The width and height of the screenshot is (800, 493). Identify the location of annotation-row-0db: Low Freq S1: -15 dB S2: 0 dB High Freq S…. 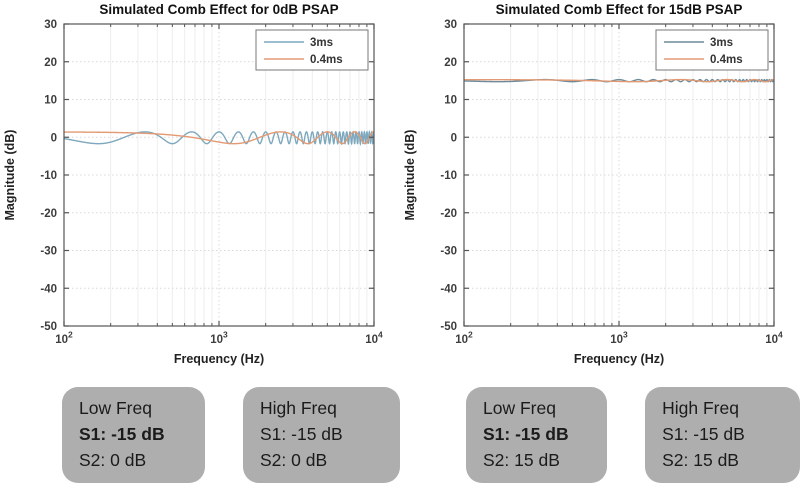
(231, 435).